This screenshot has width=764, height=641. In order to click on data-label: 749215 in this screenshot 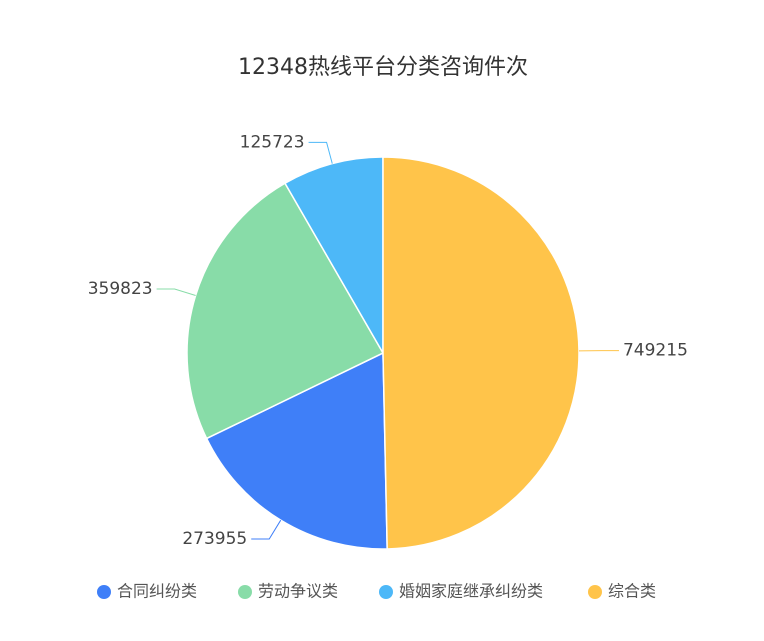, I will do `click(655, 351)`.